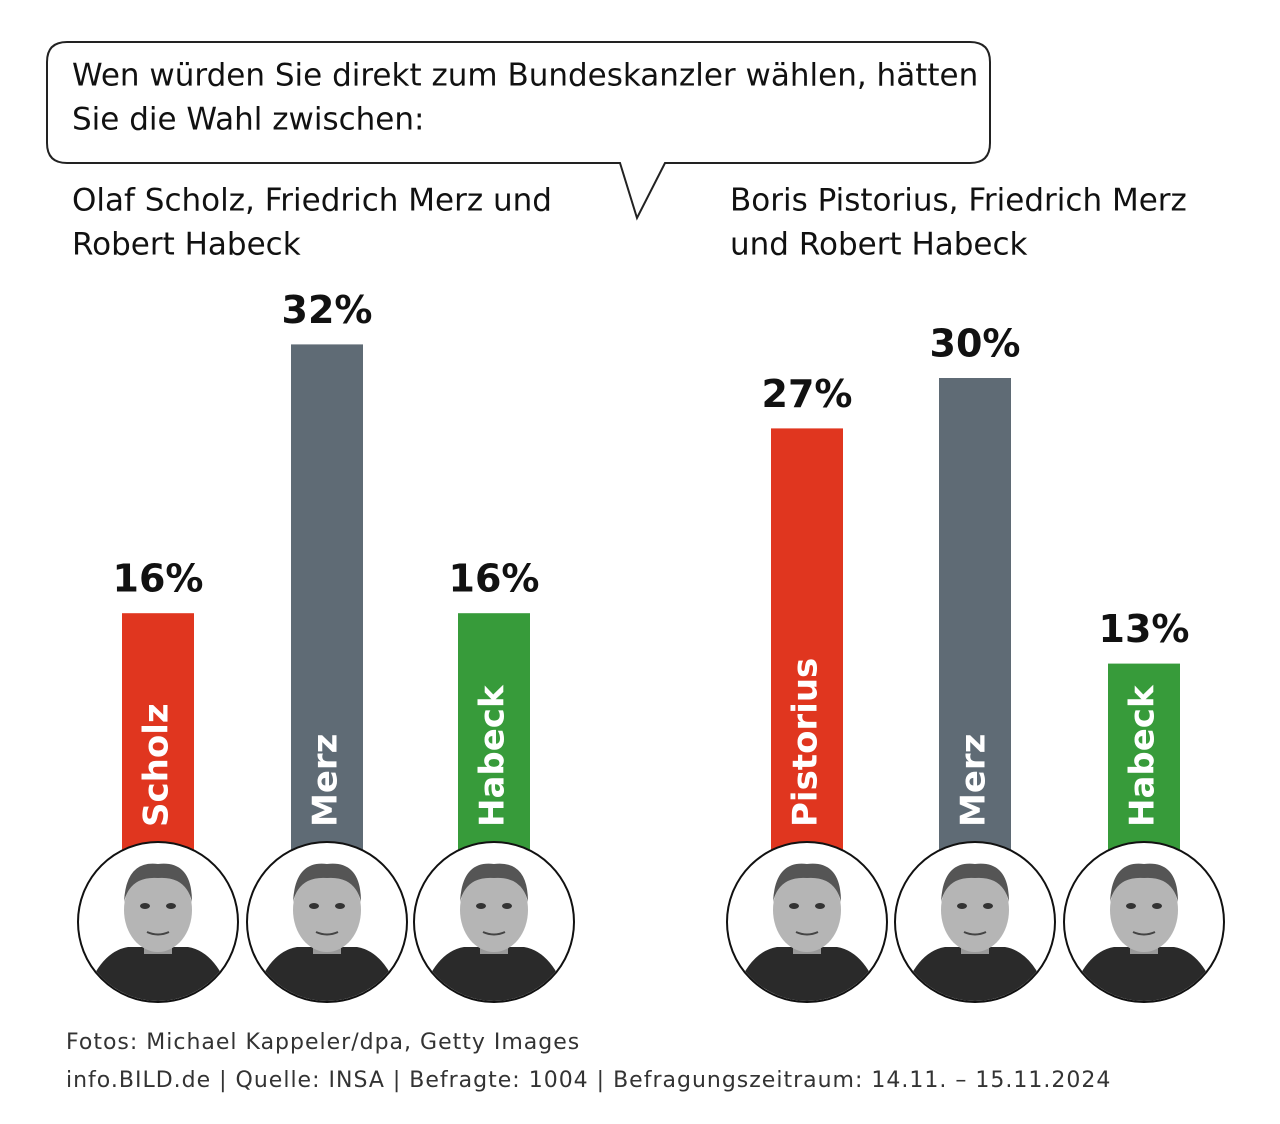 Image resolution: width=1280 pixels, height=1124 pixels. Describe the element at coordinates (975, 344) in the screenshot. I see `value-label: 30%` at that location.